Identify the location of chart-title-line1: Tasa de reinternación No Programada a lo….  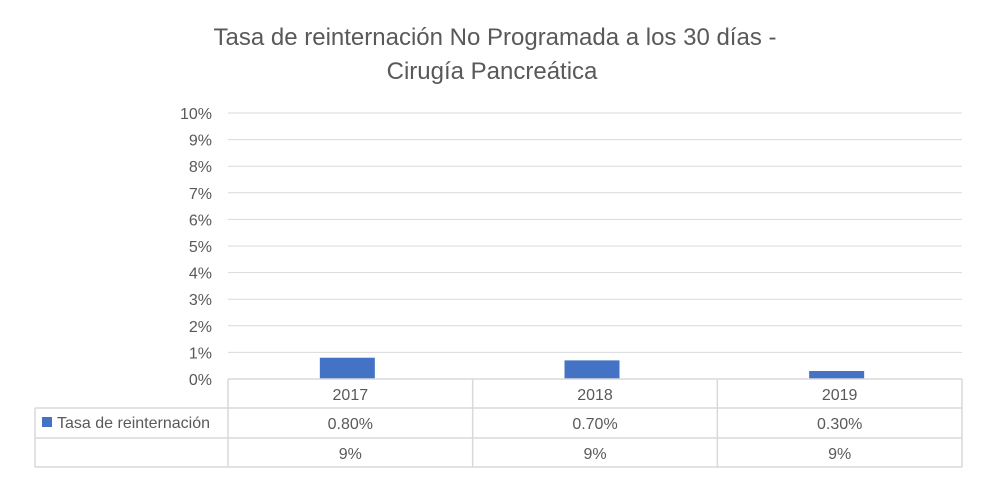
(495, 37).